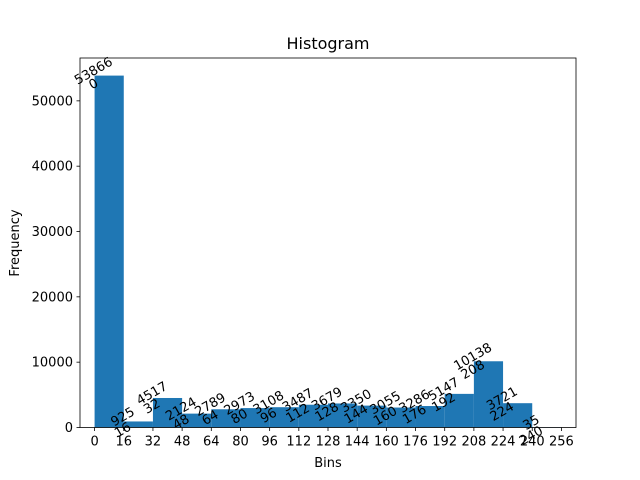  What do you see at coordinates (532, 442) in the screenshot?
I see `x-tick-label: 240` at bounding box center [532, 442].